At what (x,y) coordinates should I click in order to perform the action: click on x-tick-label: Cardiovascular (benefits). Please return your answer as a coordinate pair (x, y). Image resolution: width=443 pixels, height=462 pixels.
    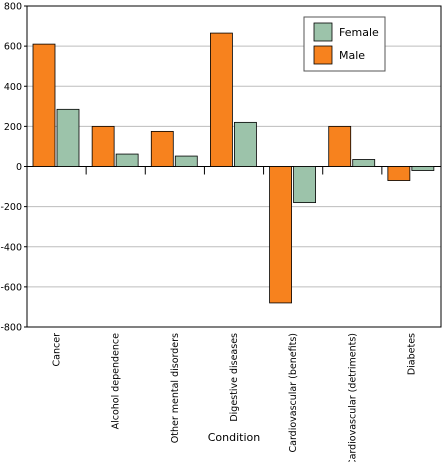
    Looking at the image, I should click on (293, 393).